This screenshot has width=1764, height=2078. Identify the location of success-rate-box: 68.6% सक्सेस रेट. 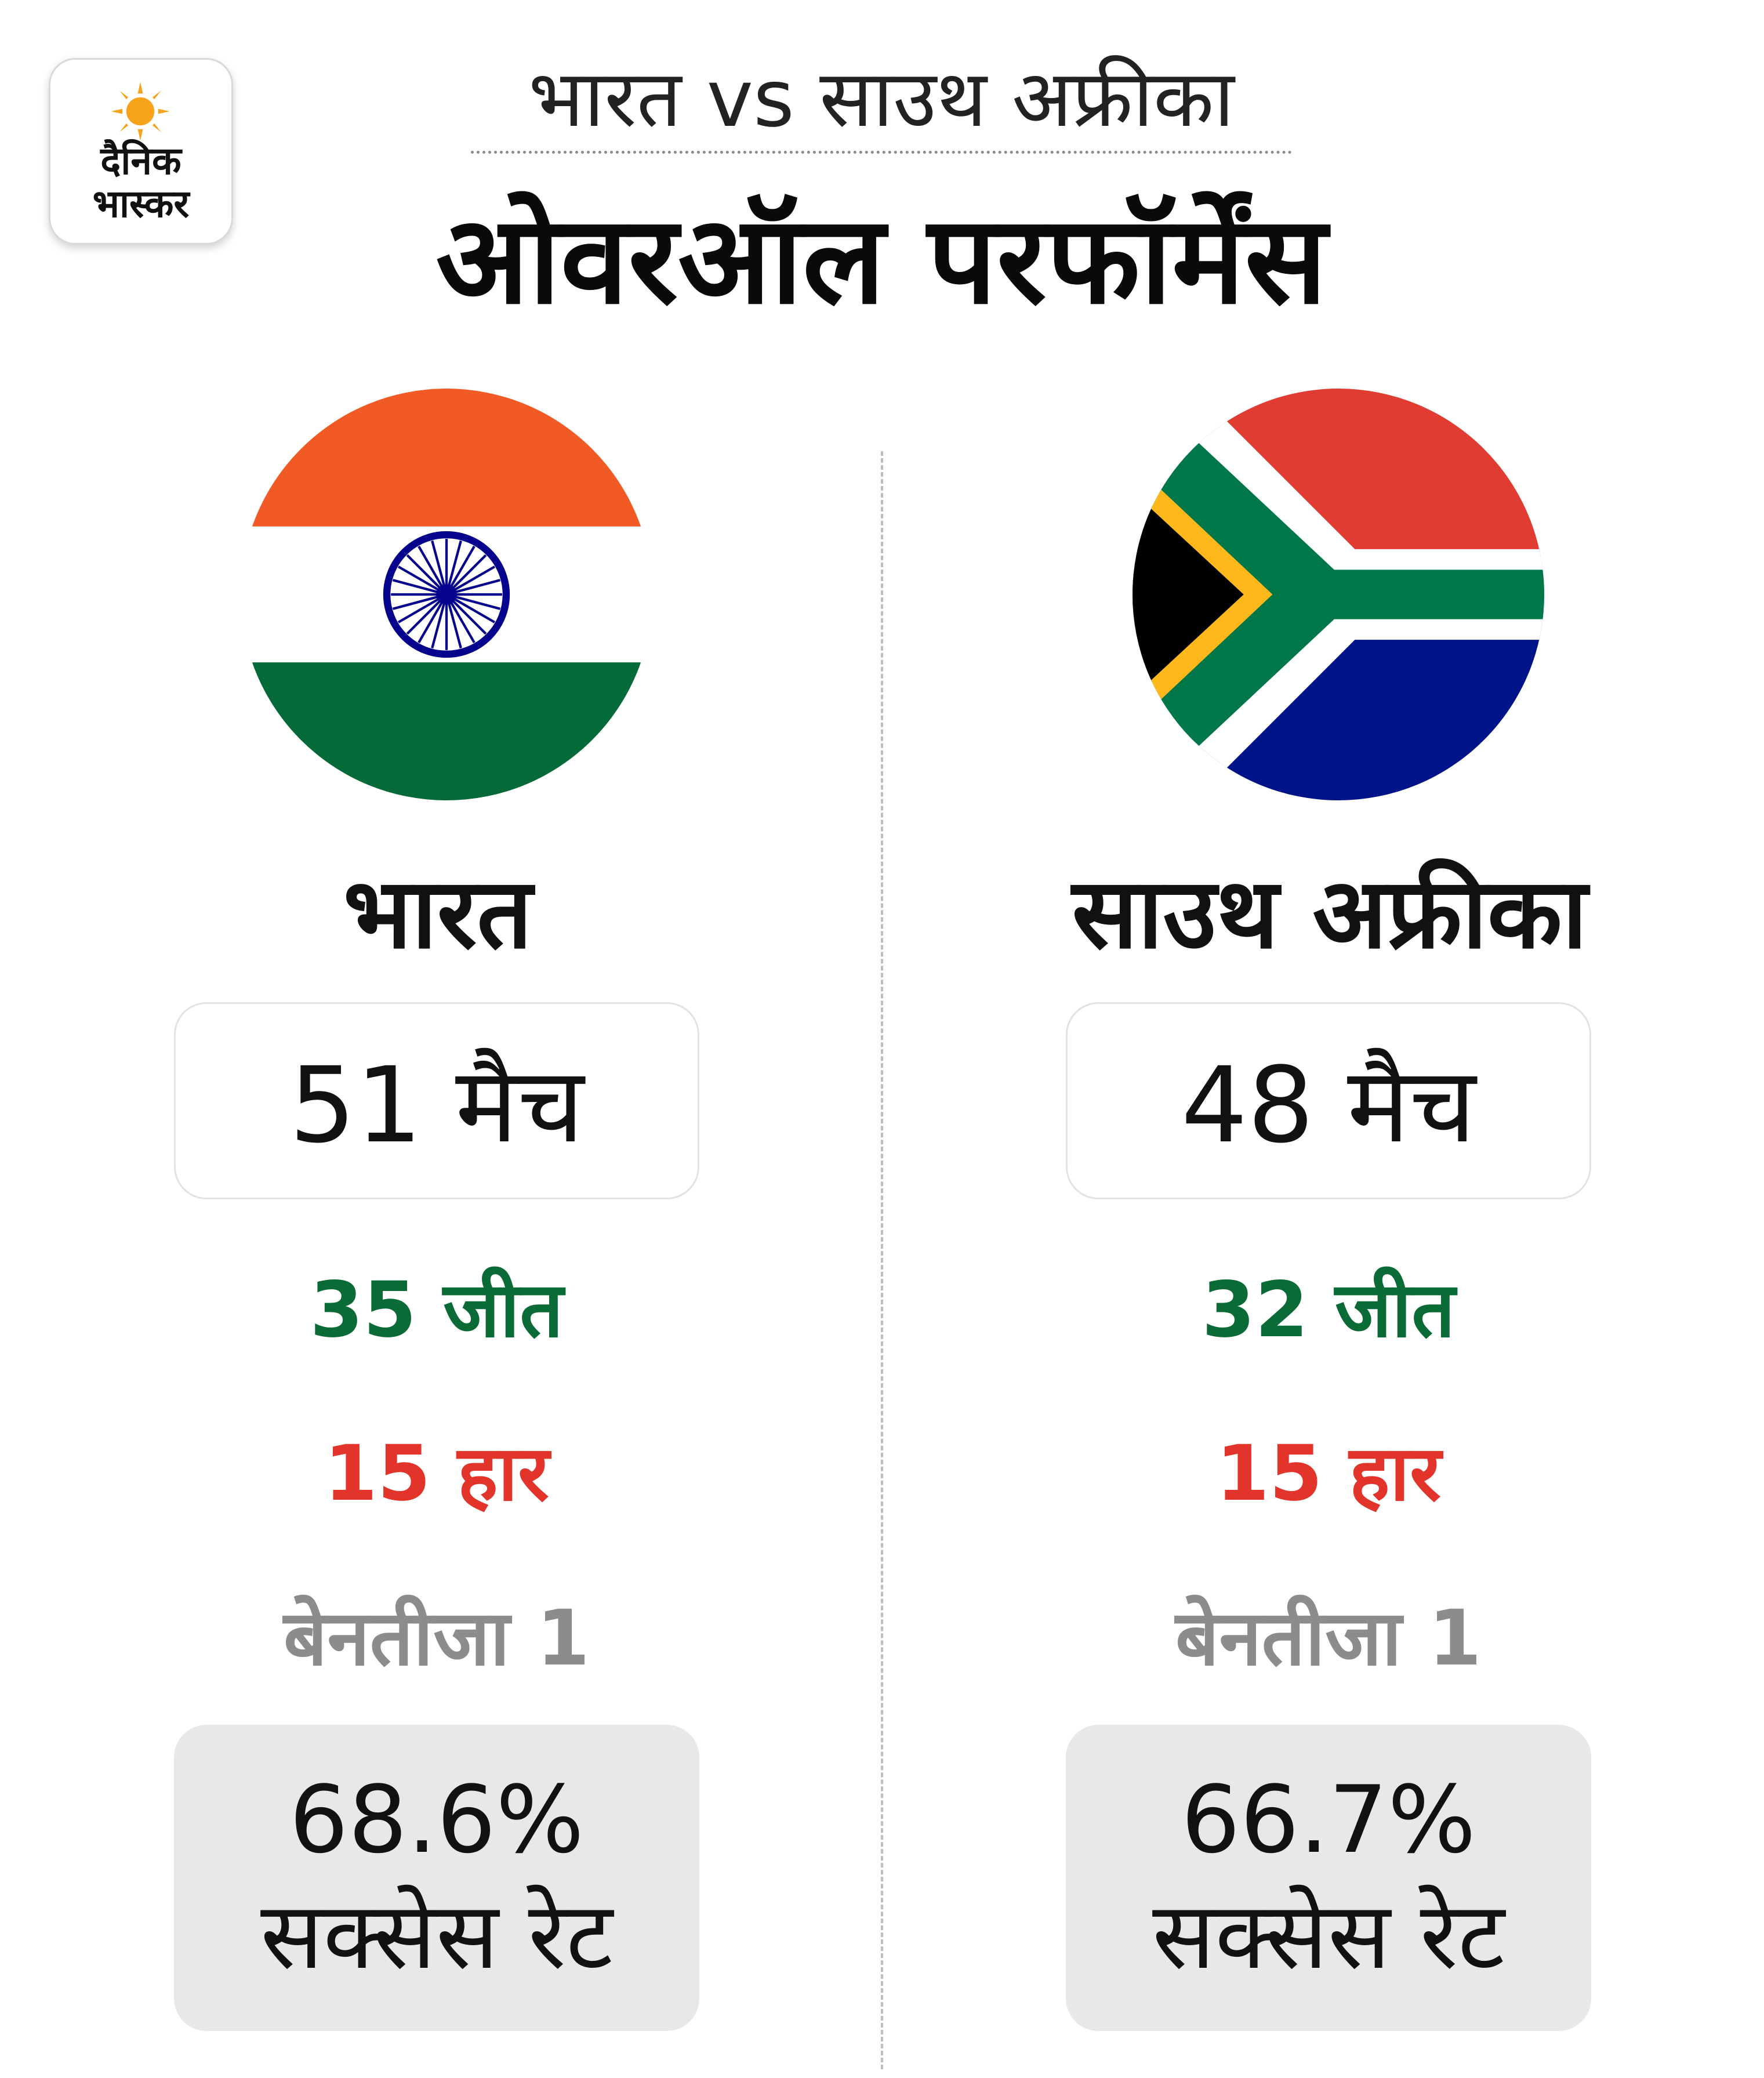
(436, 1878).